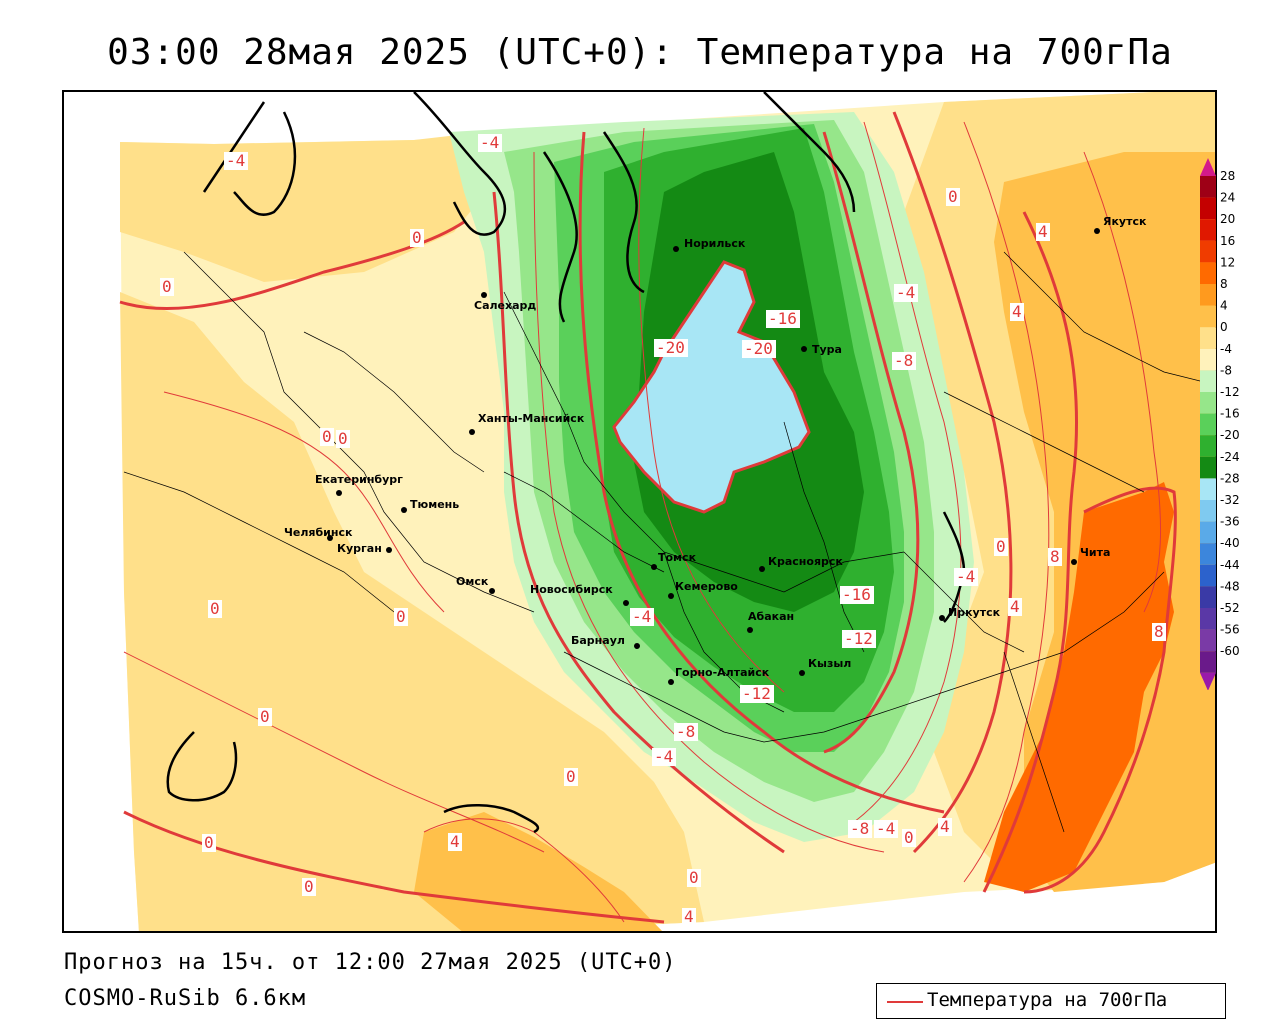 The width and height of the screenshot is (1280, 1024). I want to click on city-marker: Норильск, so click(709, 244).